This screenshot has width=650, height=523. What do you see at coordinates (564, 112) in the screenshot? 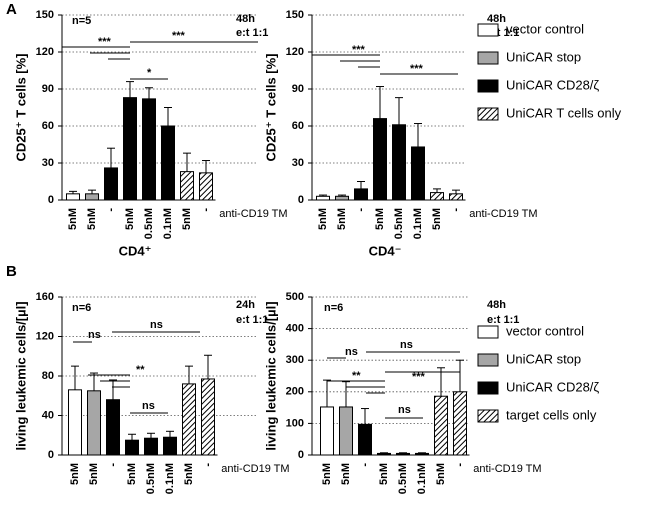
I see `legend-label: UniCAR T cells only` at bounding box center [564, 112].